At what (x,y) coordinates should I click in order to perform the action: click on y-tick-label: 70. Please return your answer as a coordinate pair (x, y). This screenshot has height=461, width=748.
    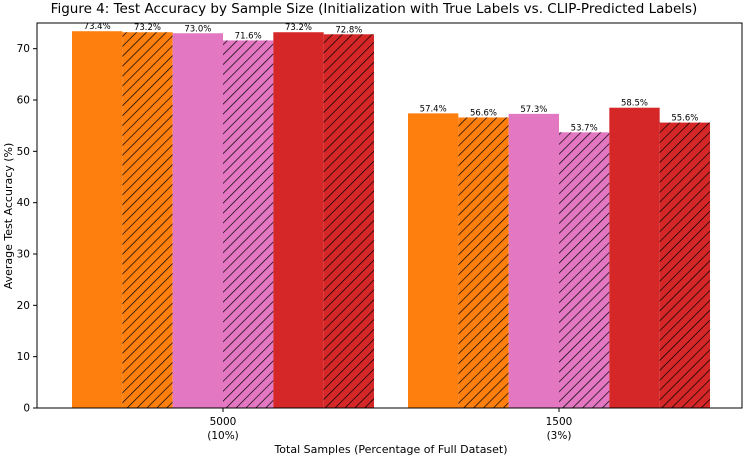
    Looking at the image, I should click on (23, 49).